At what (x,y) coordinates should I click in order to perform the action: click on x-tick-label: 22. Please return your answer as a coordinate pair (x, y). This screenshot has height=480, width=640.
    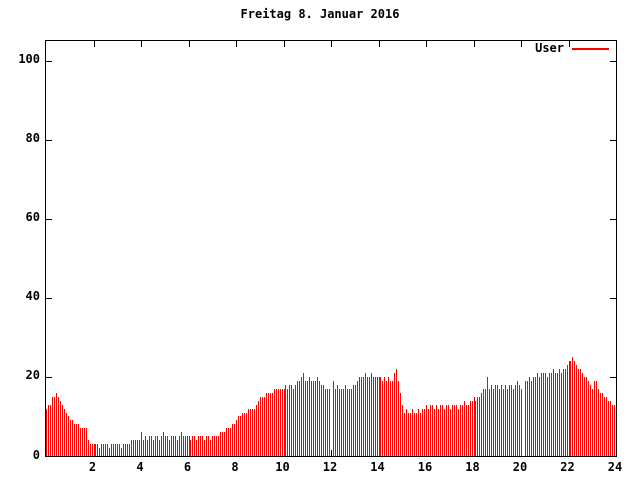
    Looking at the image, I should click on (567, 467).